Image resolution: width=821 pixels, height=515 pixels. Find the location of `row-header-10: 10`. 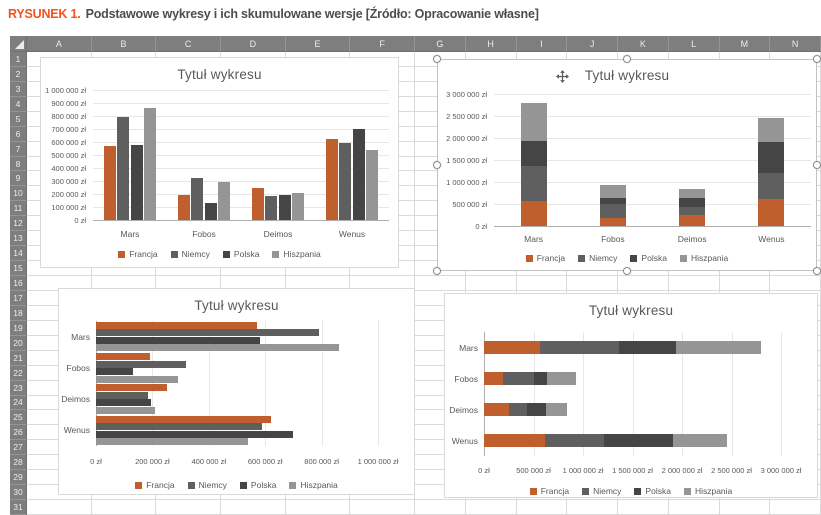

row-header-10: 10 is located at coordinates (18, 194).